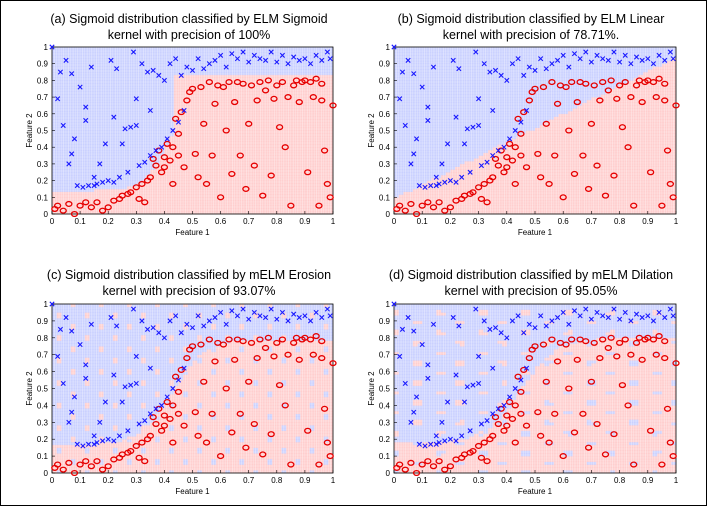 The height and width of the screenshot is (508, 709). What do you see at coordinates (535, 221) in the screenshot?
I see `plot-b-xtick-label: 0.5` at bounding box center [535, 221].